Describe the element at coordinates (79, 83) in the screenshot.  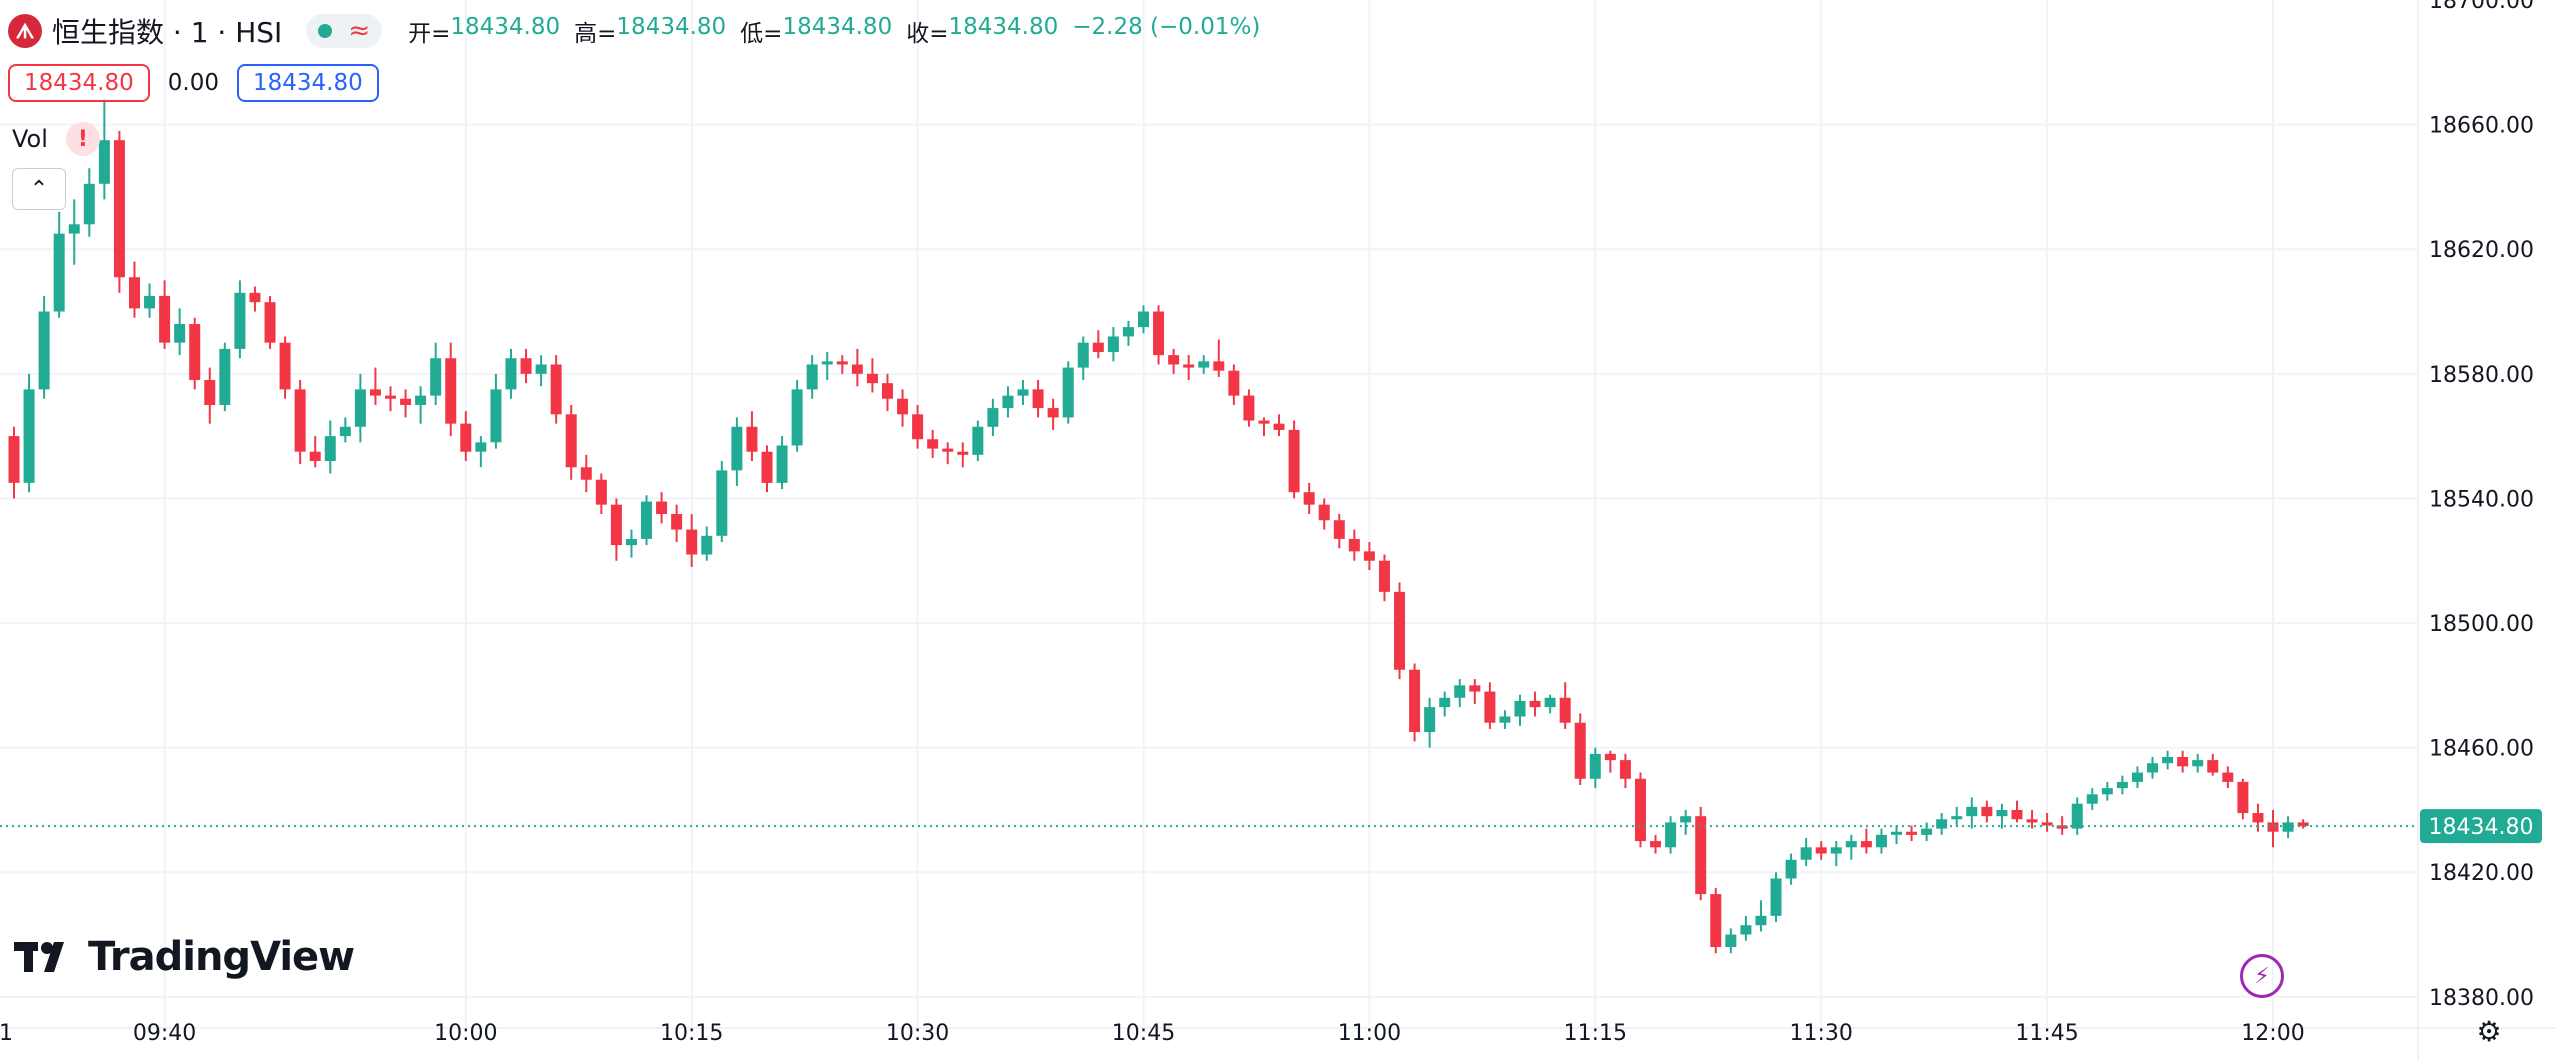
I see `sell-button: 18434.80` at that location.